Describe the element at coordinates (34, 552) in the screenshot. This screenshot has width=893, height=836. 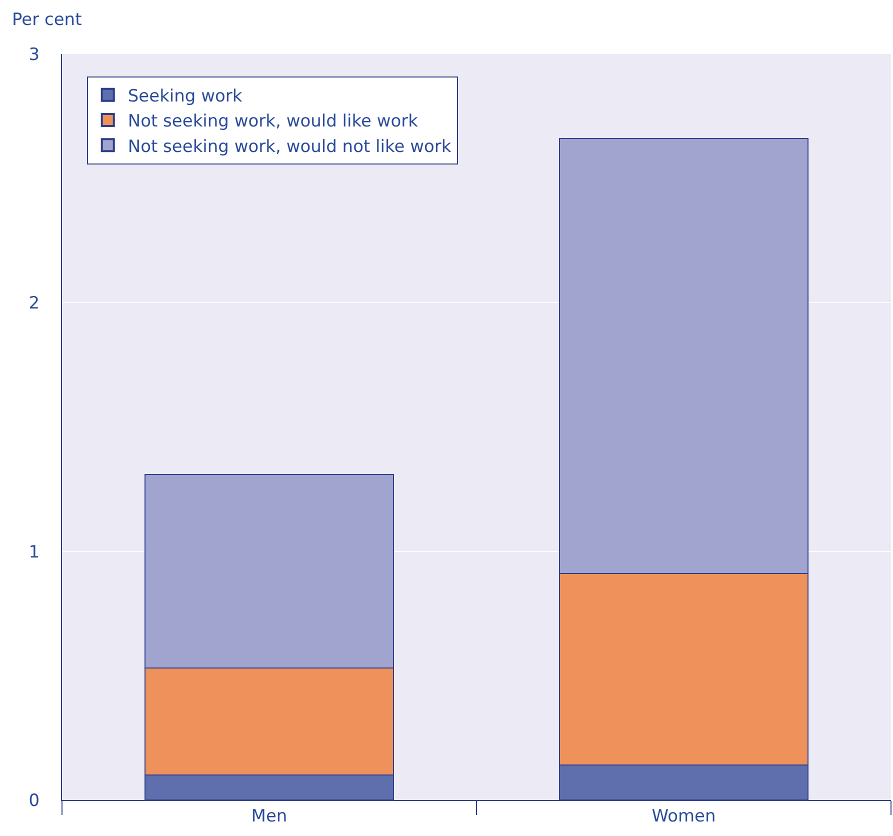
I see `y-tick-label: 1` at that location.